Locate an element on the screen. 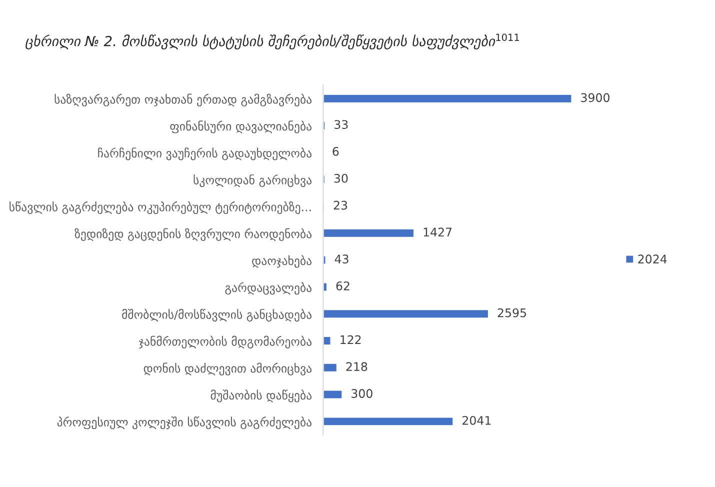 Image resolution: width=715 pixels, height=487 pixels. y-tick-label: ზედიზედ გაცდენის ზღვრული რაოდენობა is located at coordinates (193, 234).